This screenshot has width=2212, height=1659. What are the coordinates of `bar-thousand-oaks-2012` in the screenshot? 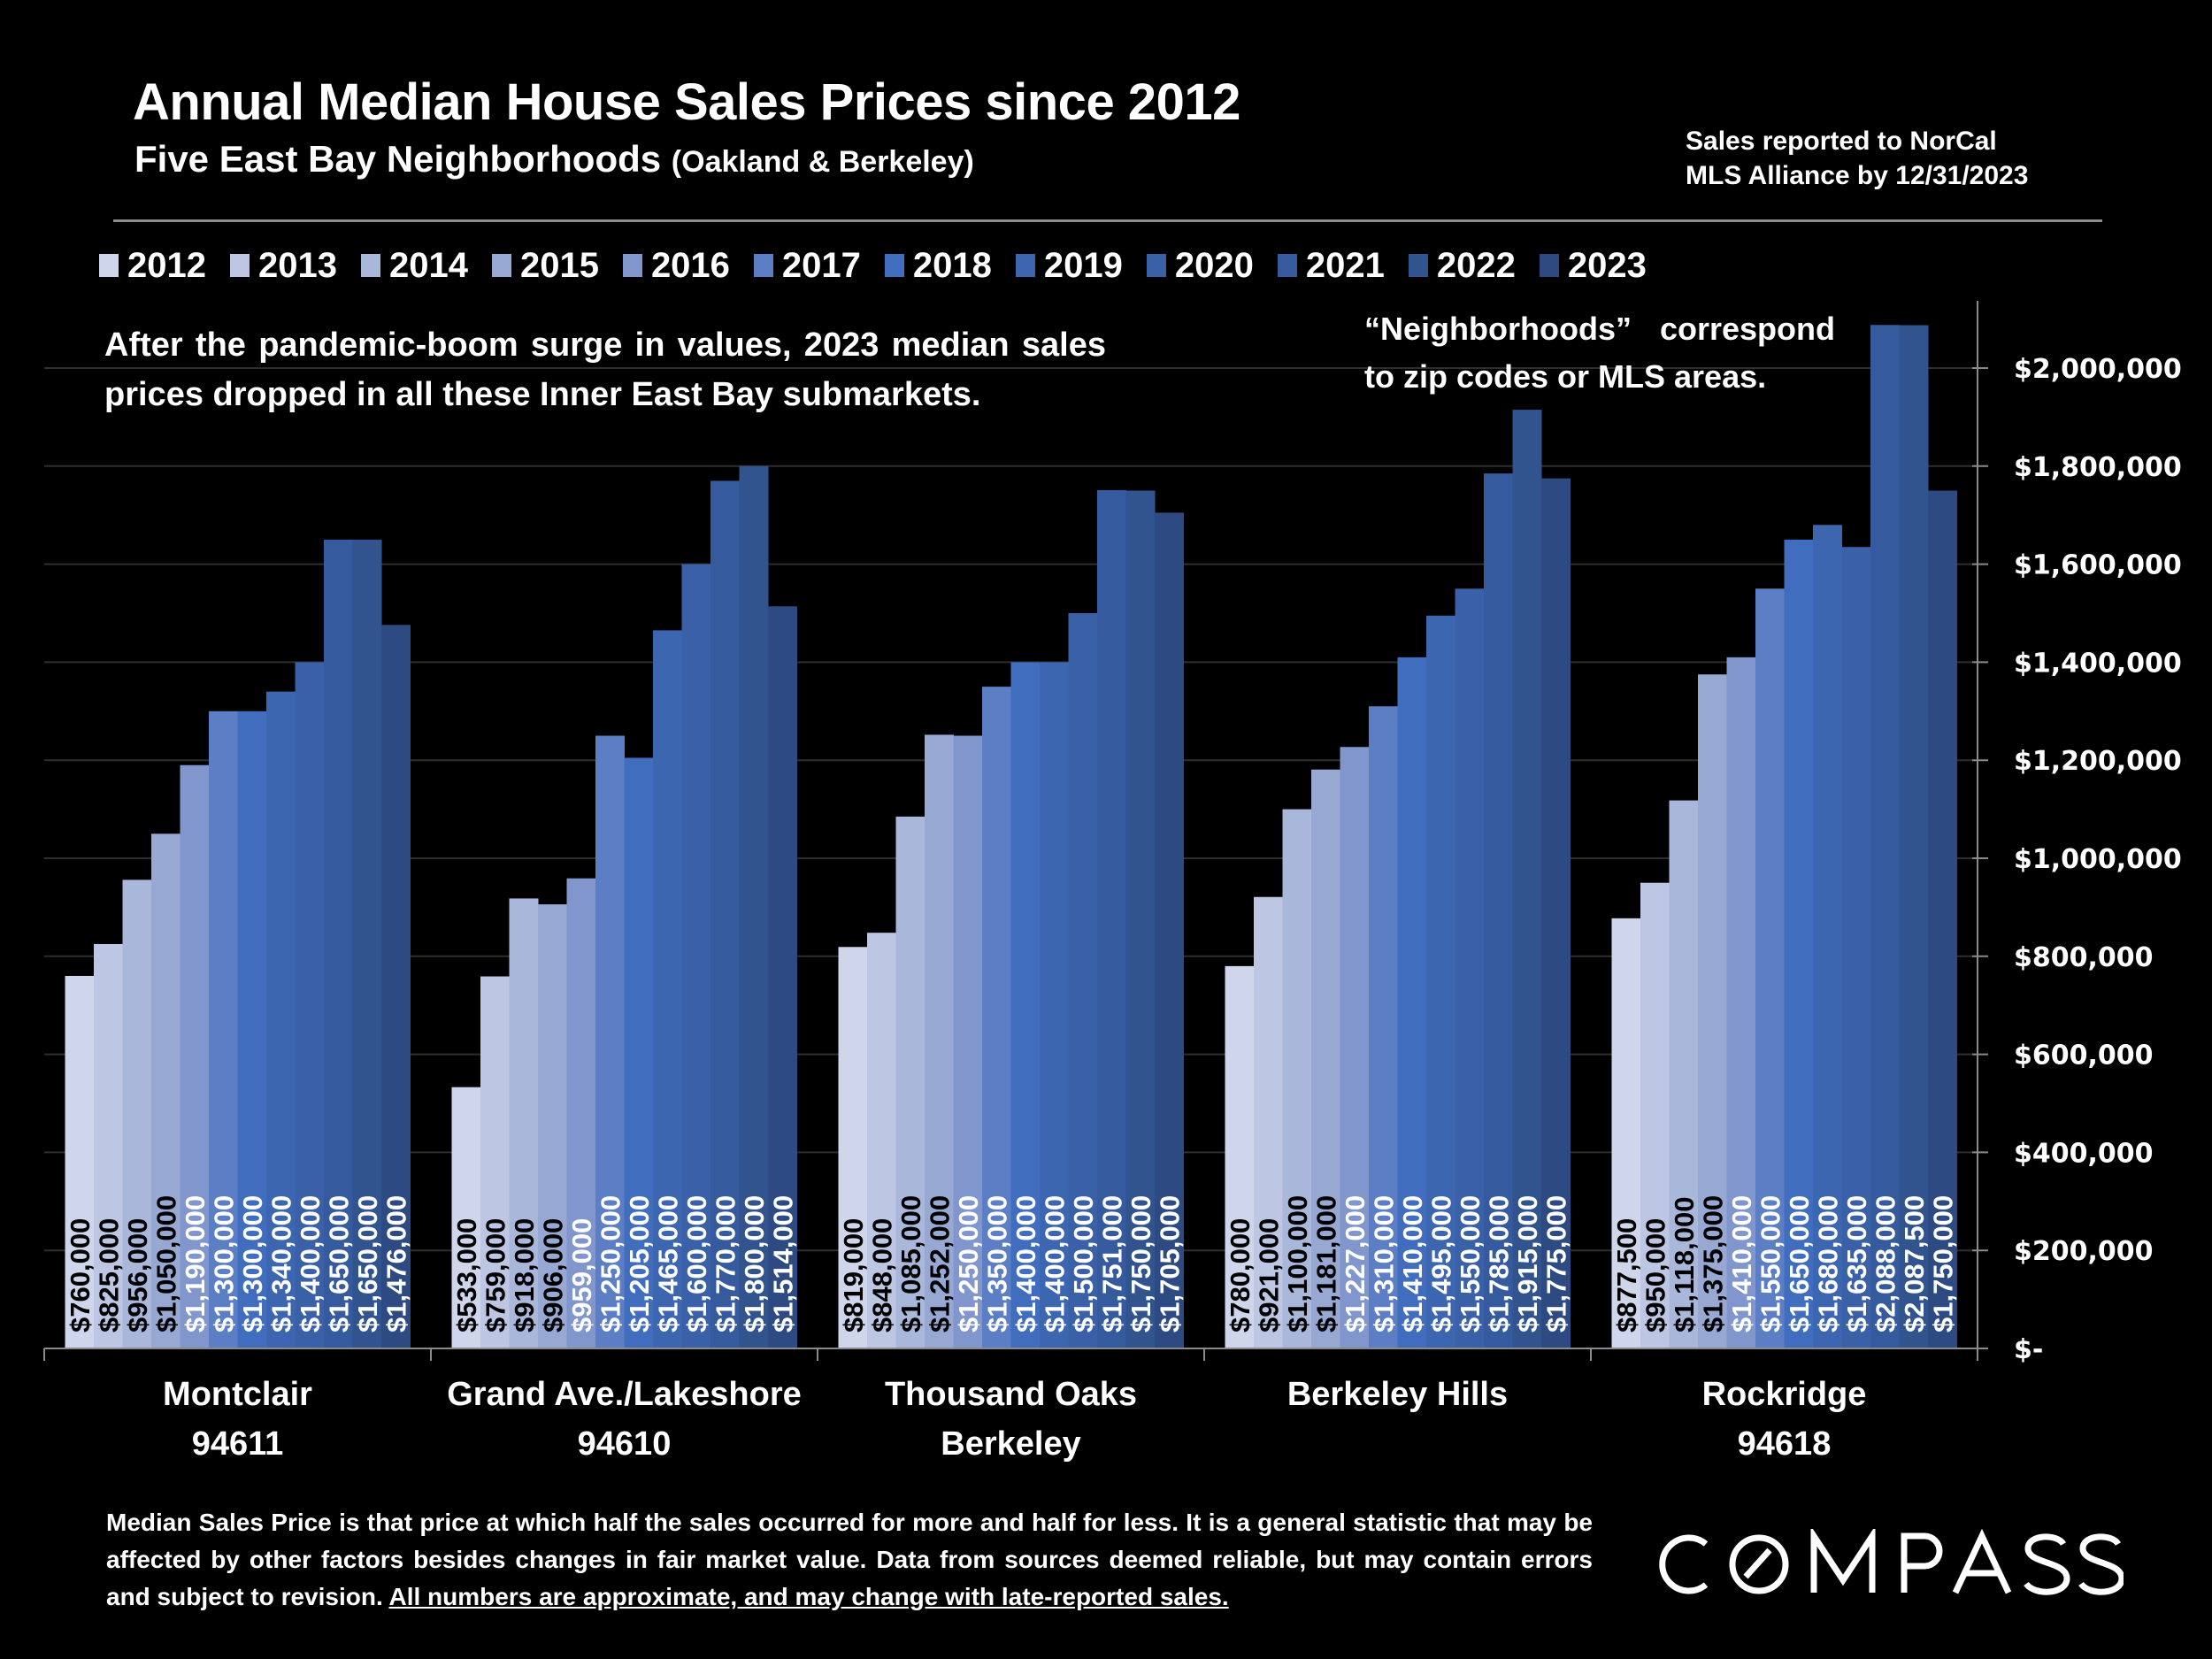 It's located at (853, 1148).